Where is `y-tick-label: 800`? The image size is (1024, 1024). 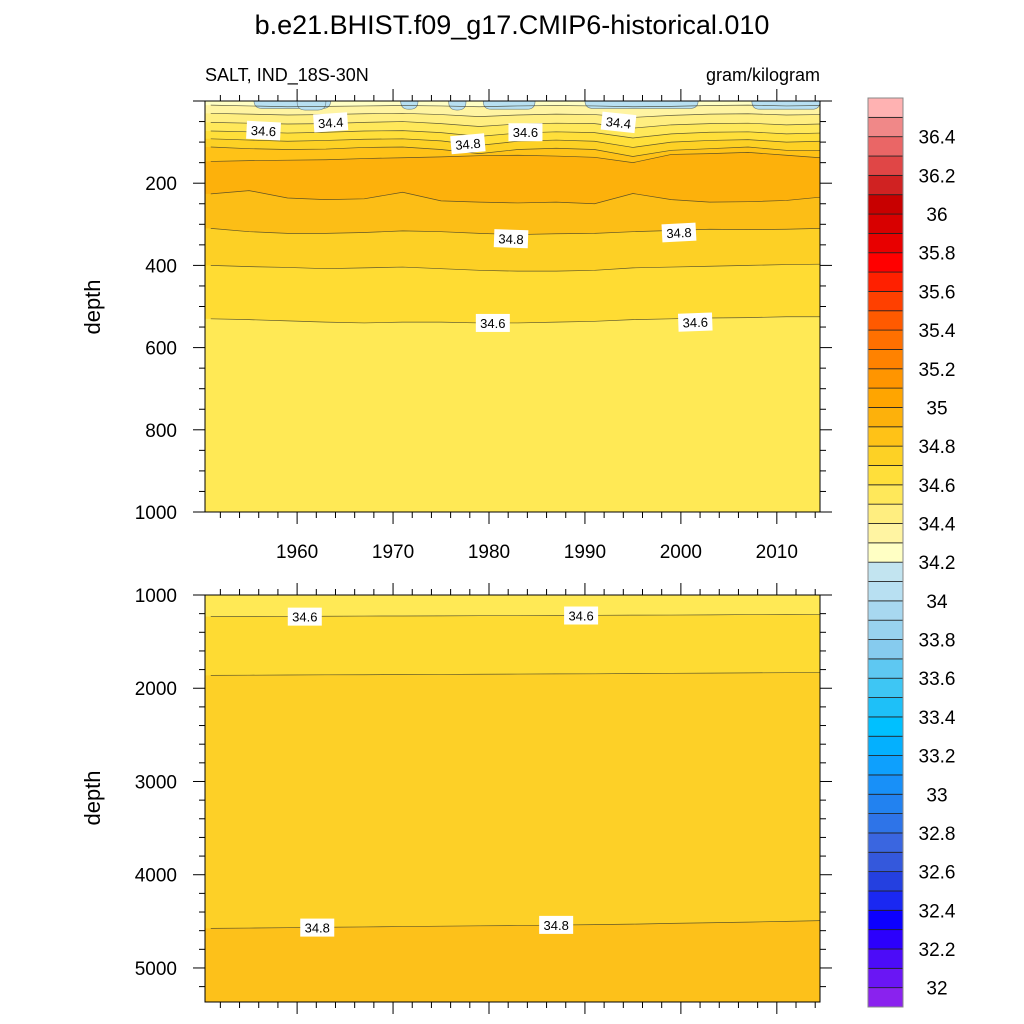 y-tick-label: 800 is located at coordinates (161, 431).